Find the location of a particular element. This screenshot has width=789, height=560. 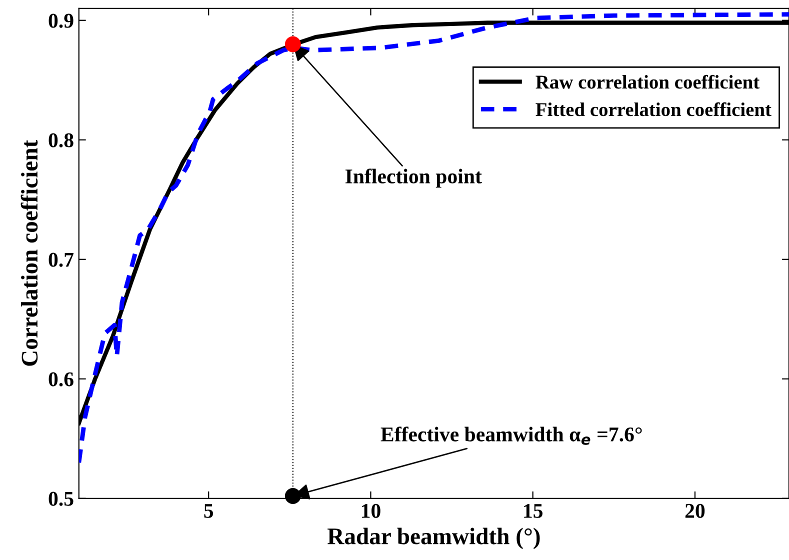

legend-label: Raw correlation coefficient is located at coordinates (648, 81).